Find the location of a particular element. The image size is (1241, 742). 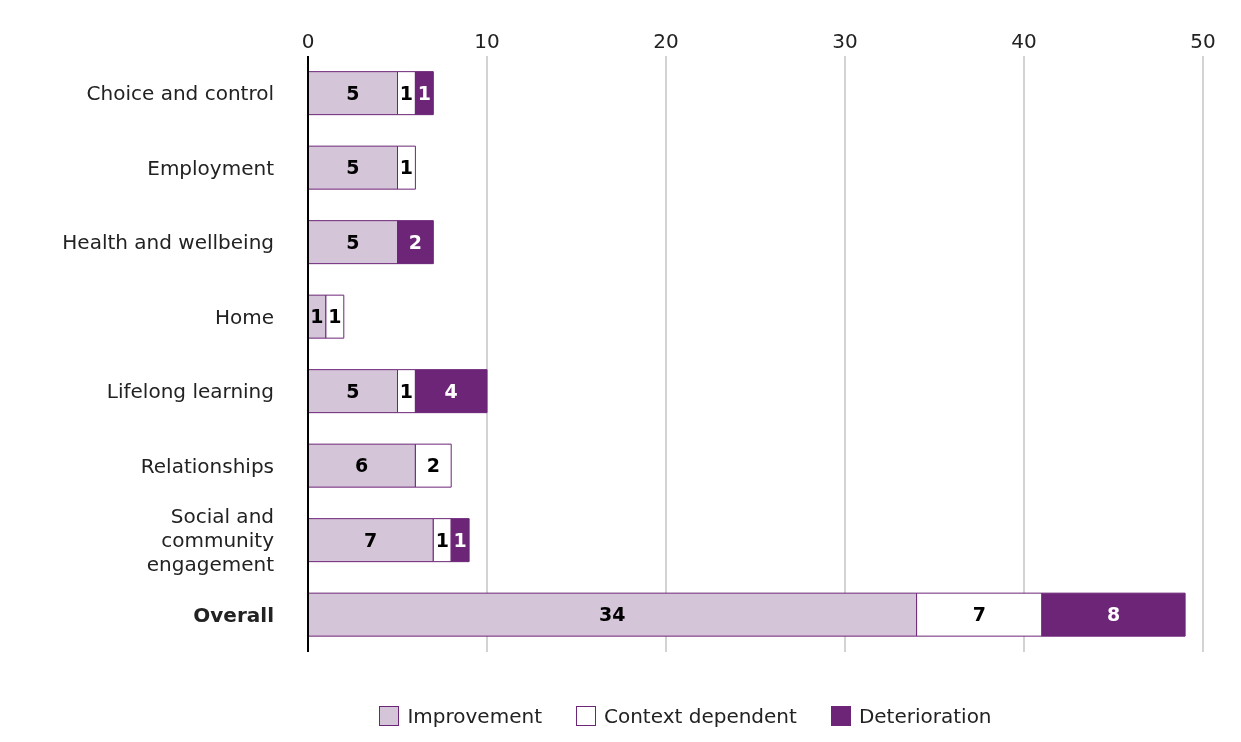

data-label: 4 is located at coordinates (451, 390).